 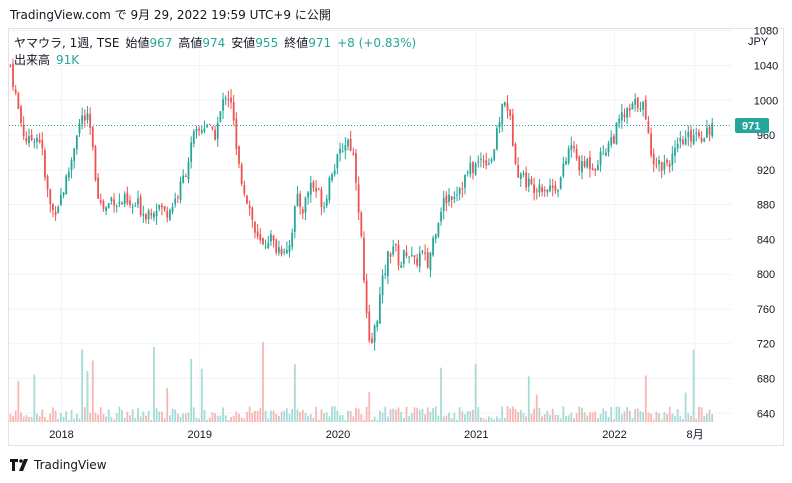 What do you see at coordinates (766, 171) in the screenshot?
I see `y-tick-label: 920` at bounding box center [766, 171].